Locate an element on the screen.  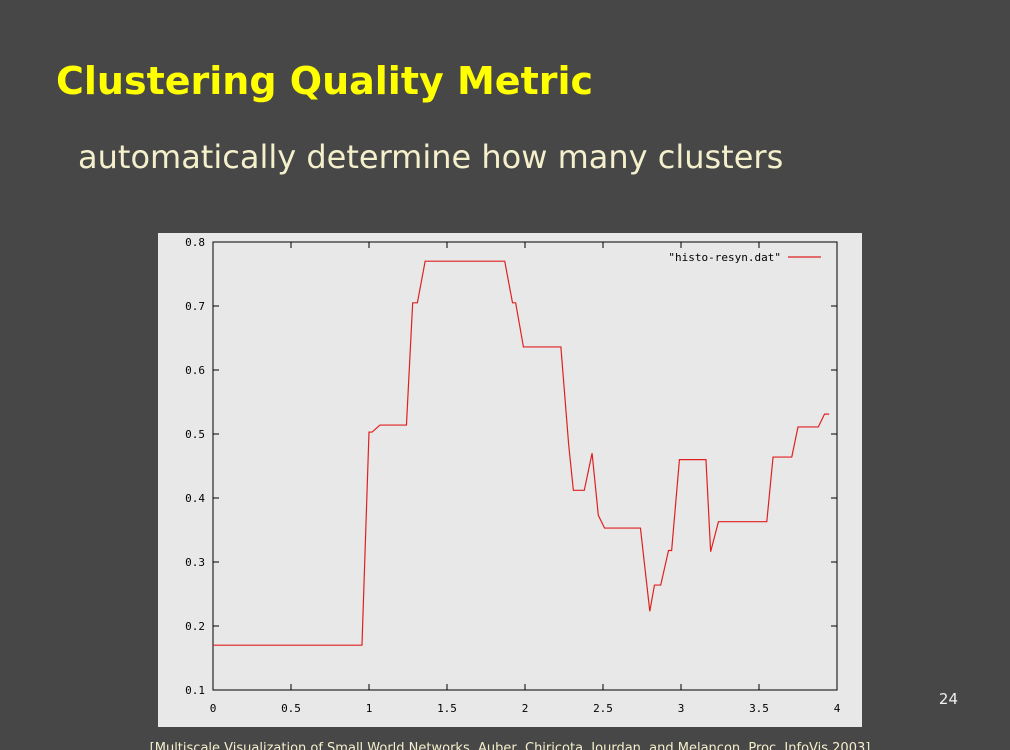
y-tick-label: 0.6 is located at coordinates (195, 370).